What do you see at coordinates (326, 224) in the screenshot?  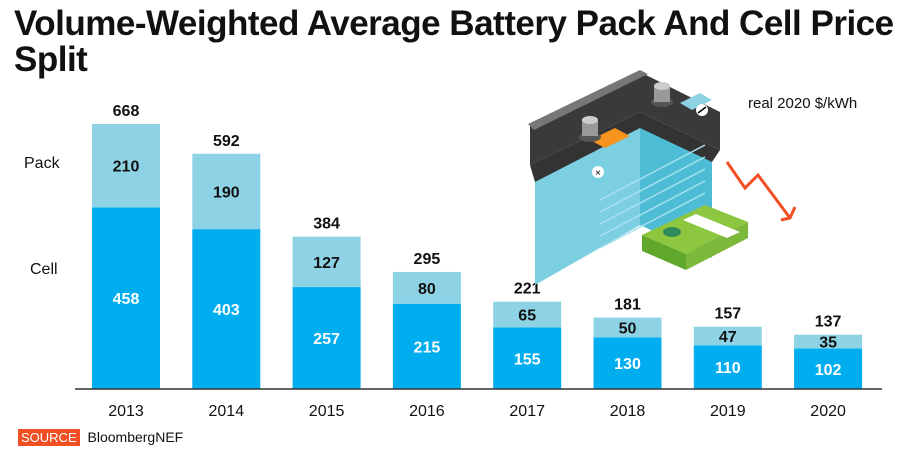 I see `total-value-label: 384` at bounding box center [326, 224].